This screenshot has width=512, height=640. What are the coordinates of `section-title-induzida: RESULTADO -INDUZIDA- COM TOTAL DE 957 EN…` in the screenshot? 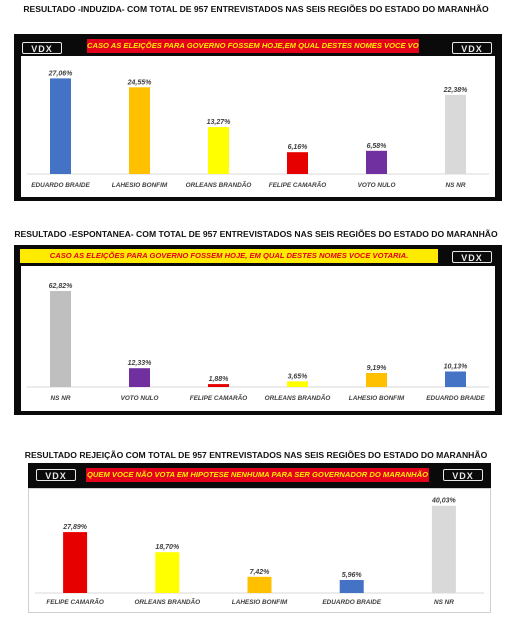 It's located at (256, 9).